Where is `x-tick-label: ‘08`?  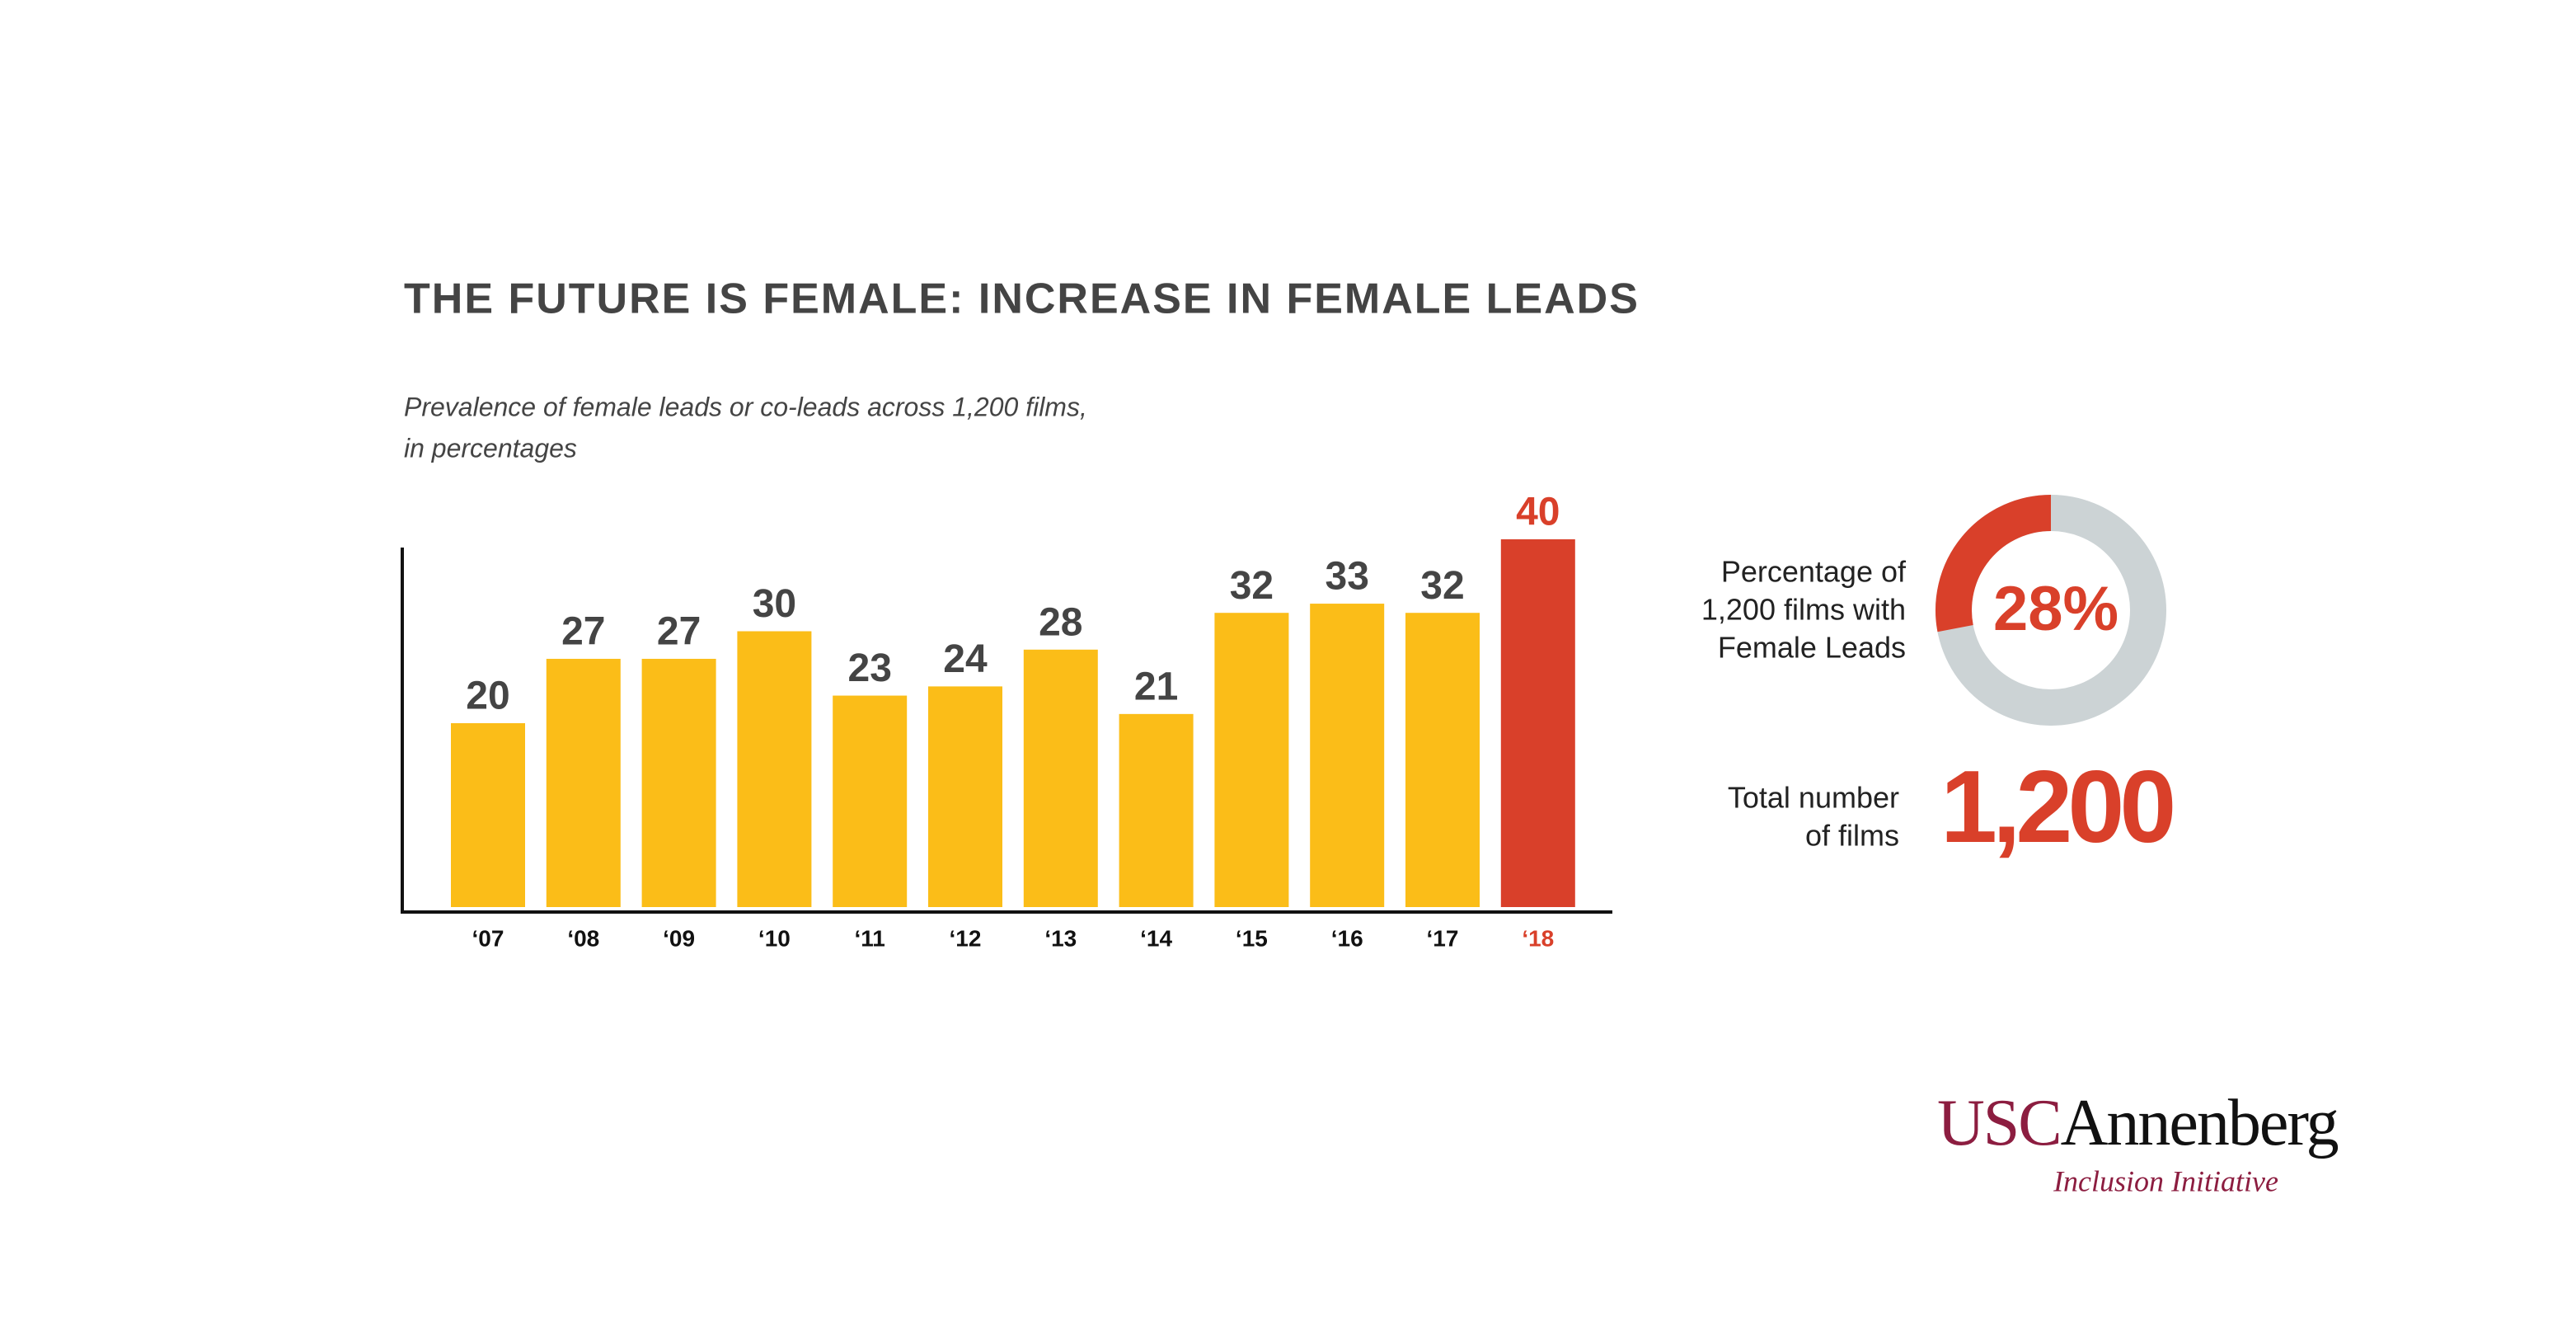 x-tick-label: ‘08 is located at coordinates (583, 938).